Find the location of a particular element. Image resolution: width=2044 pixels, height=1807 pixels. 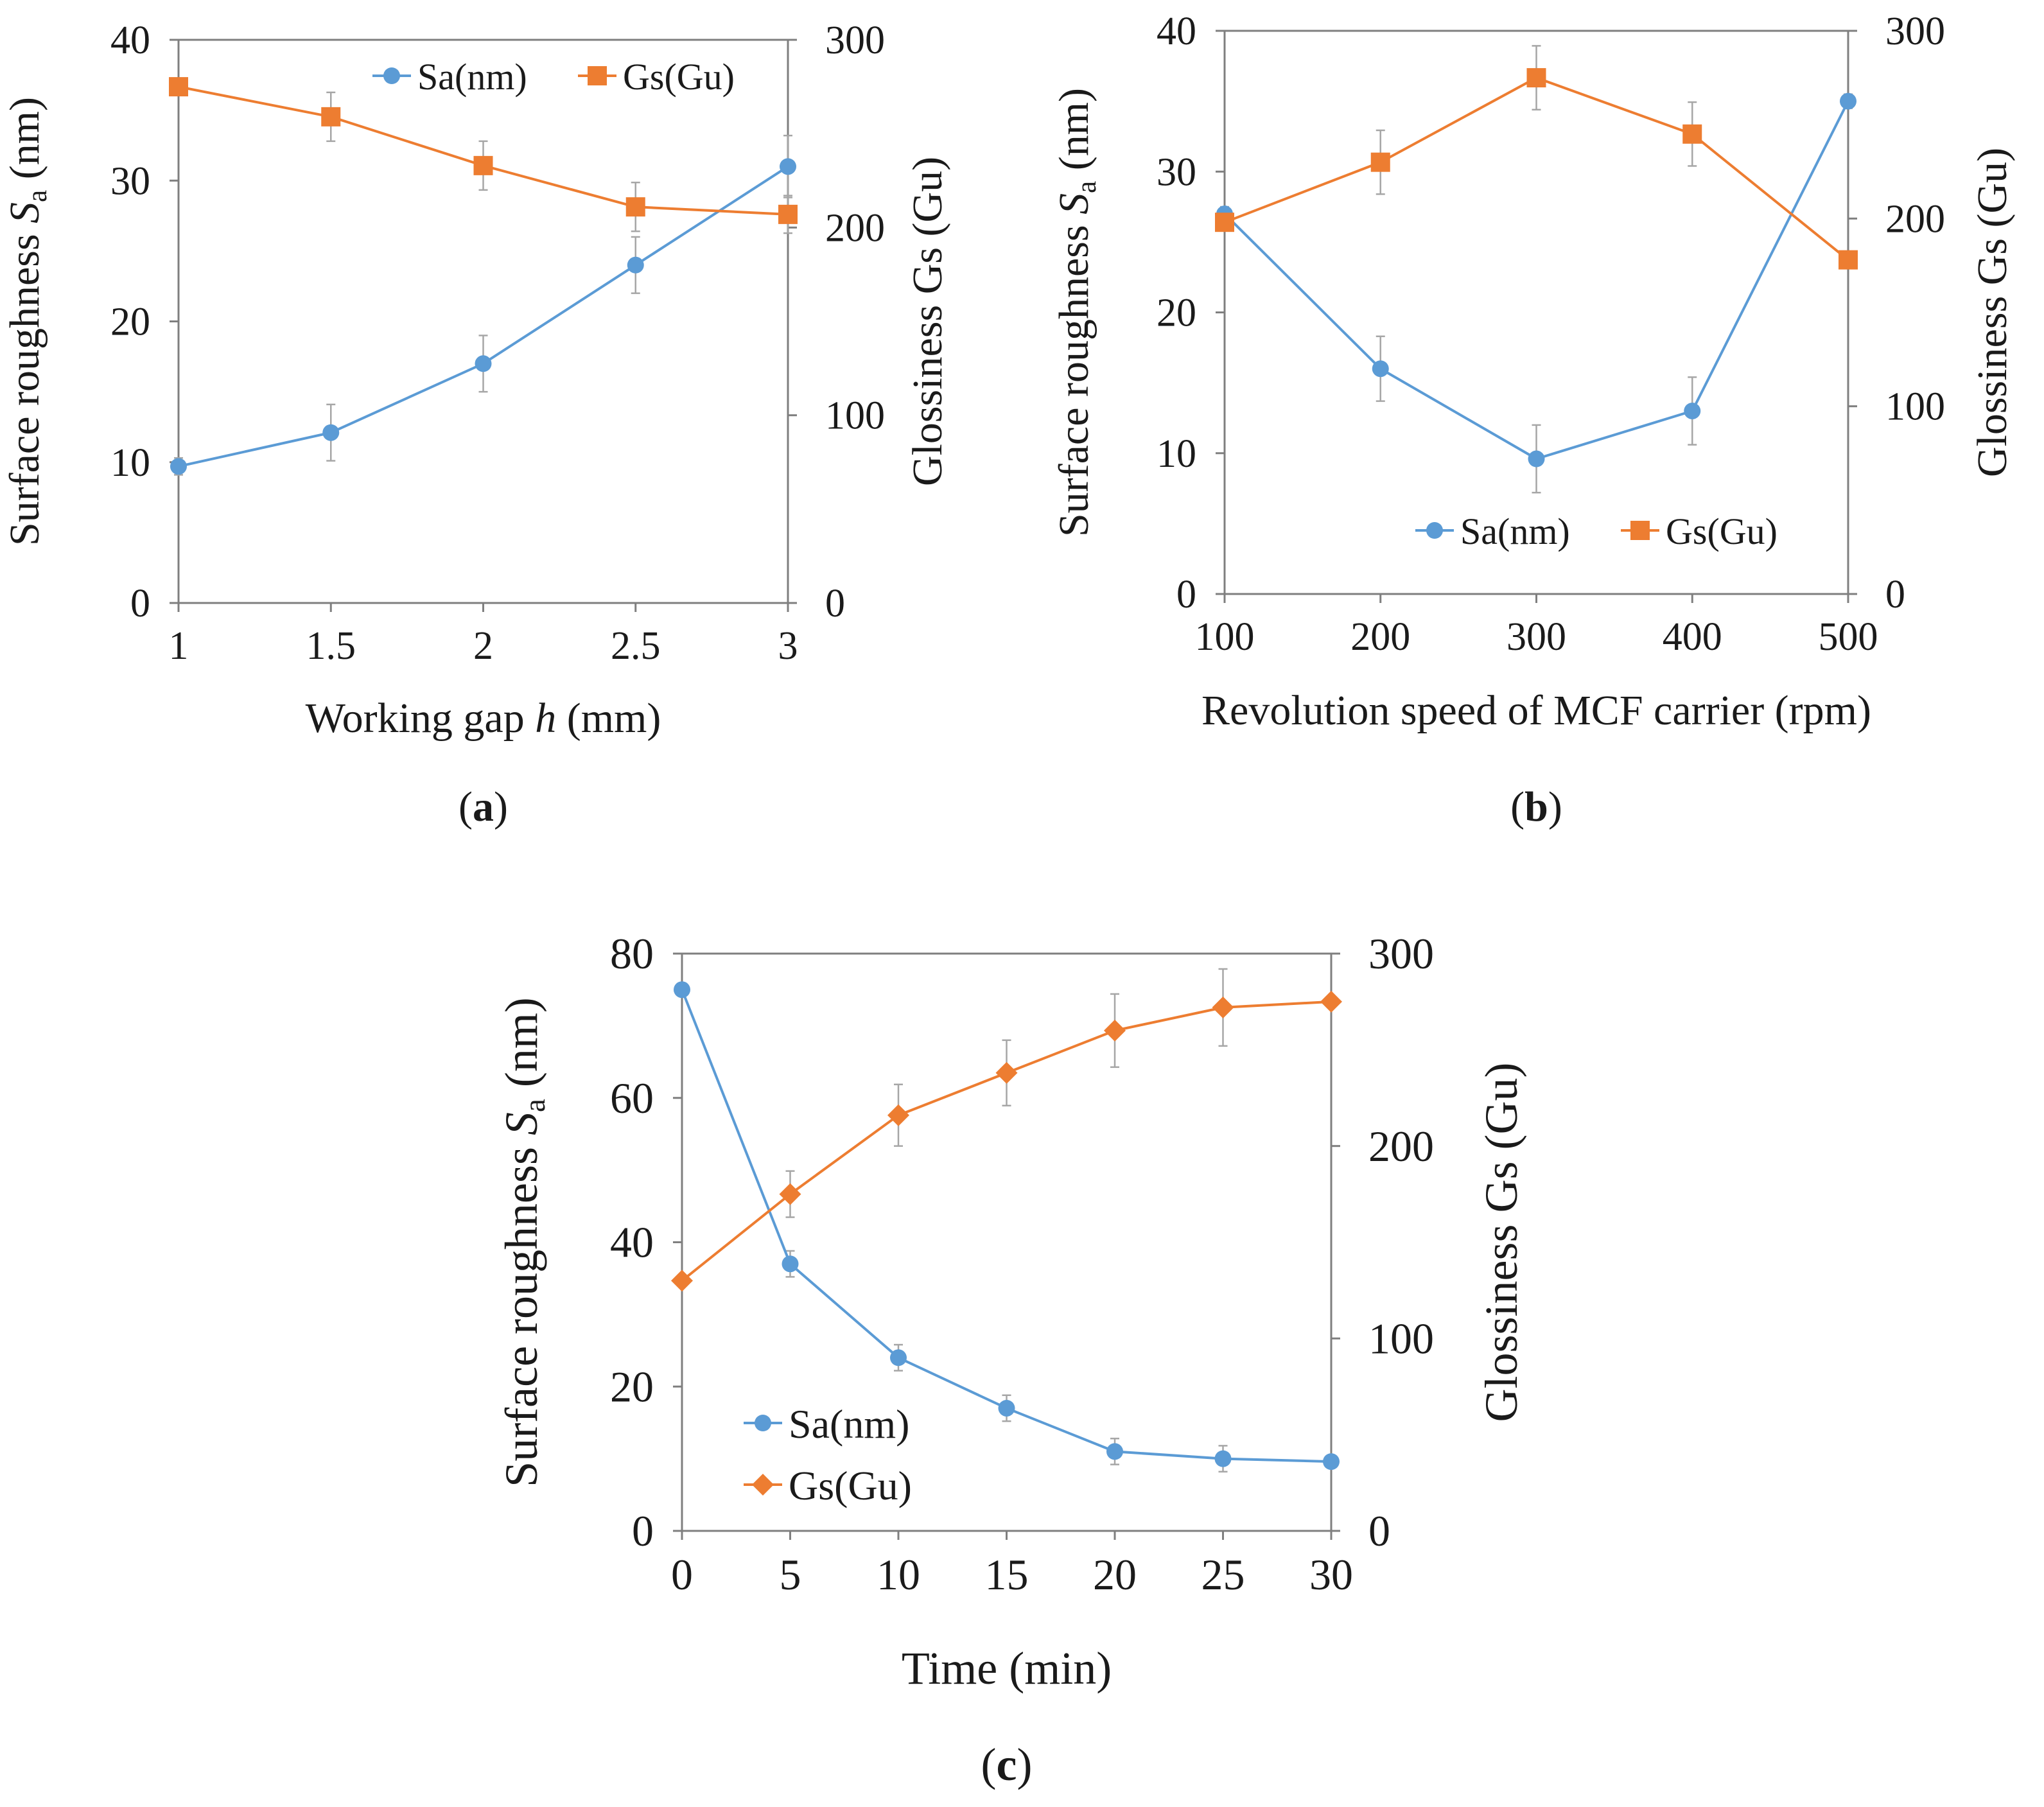

x-axis-label-part: Revolution speed of MCF carrier (rpm) is located at coordinates (1536, 710).